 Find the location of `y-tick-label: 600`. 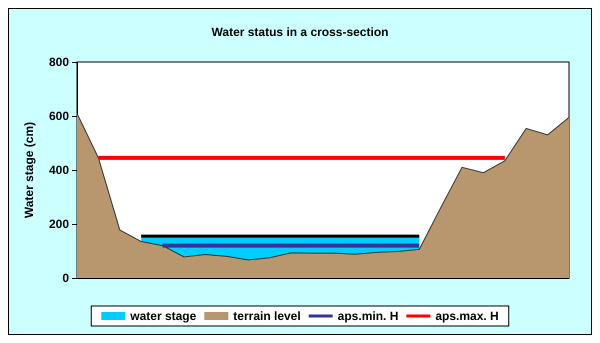

y-tick-label: 600 is located at coordinates (59, 116).